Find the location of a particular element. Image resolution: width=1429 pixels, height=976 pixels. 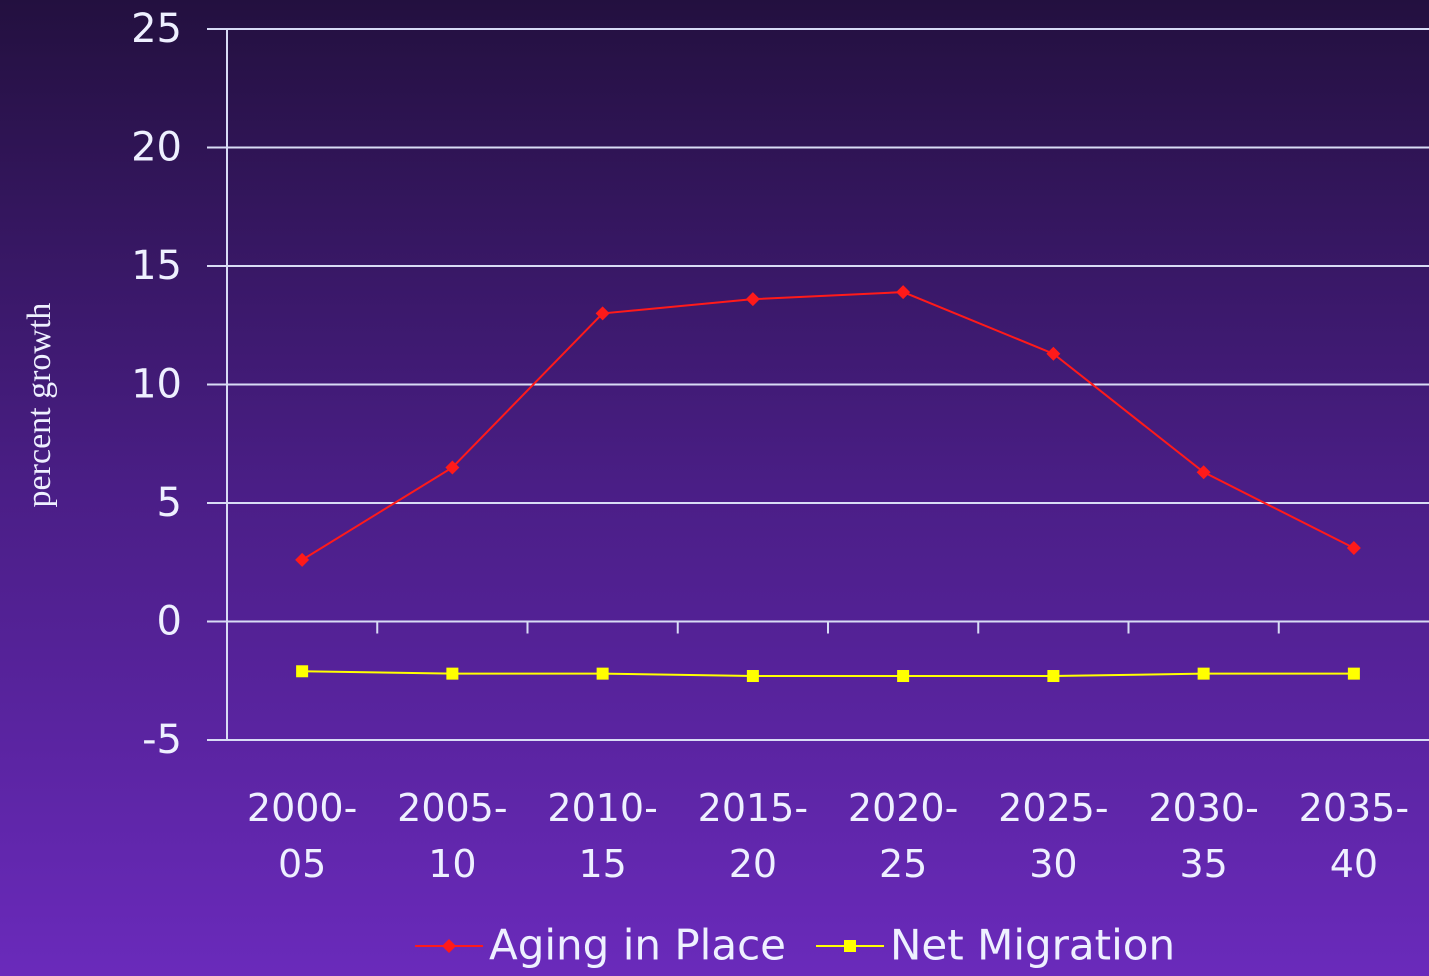

x-tick-line: 2010- is located at coordinates (602, 808).